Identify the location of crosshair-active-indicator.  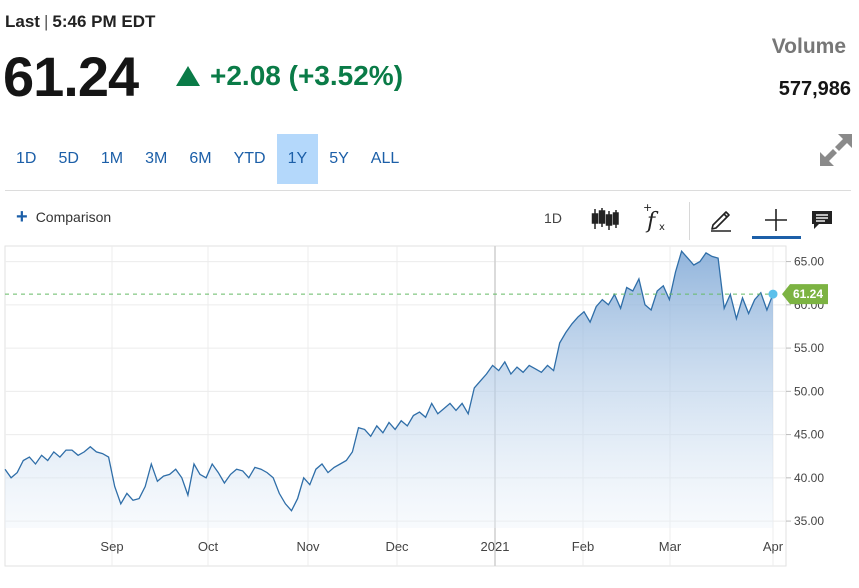
(776, 237).